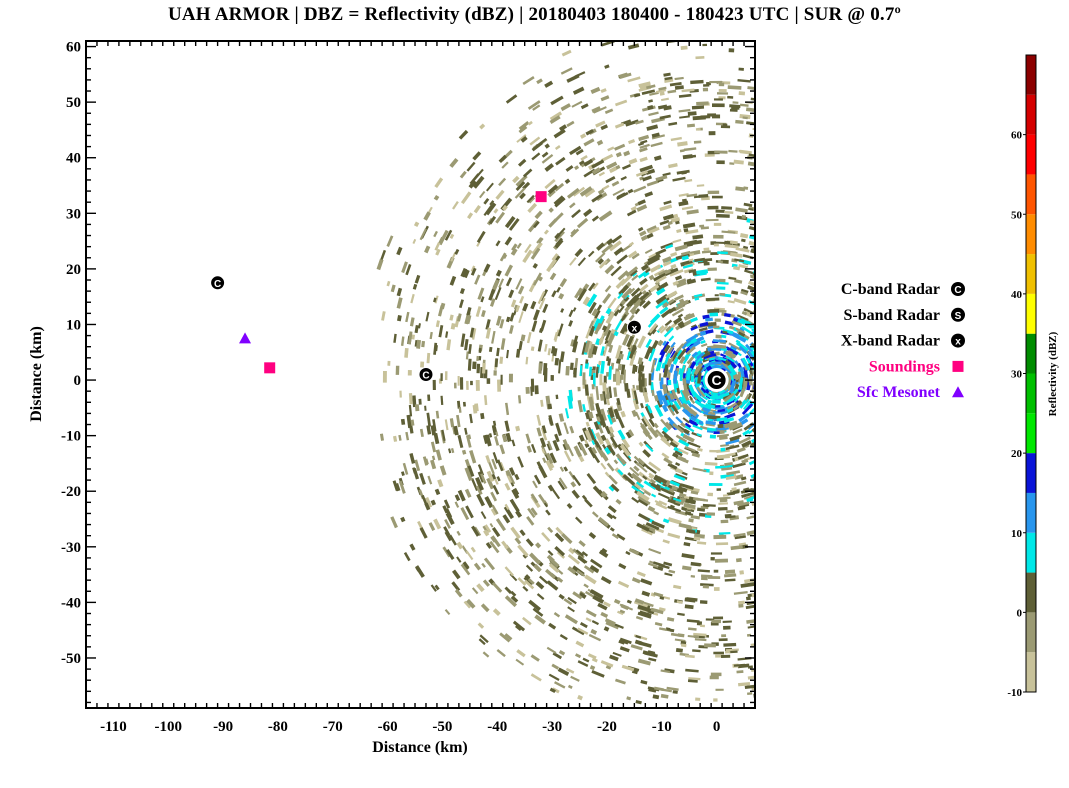  What do you see at coordinates (958, 392) in the screenshot?
I see `legend-triangle-icon` at bounding box center [958, 392].